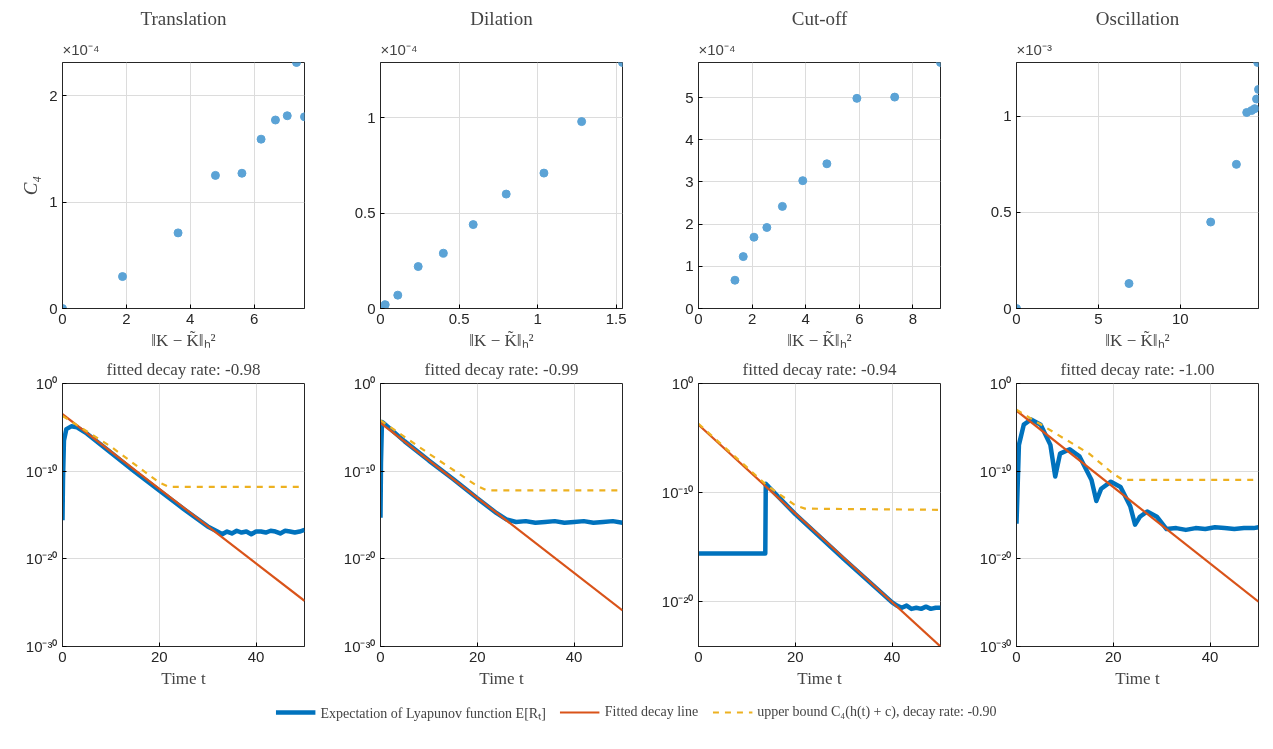  Describe the element at coordinates (819, 18) in the screenshot. I see `chart-title: Cut-off` at that location.